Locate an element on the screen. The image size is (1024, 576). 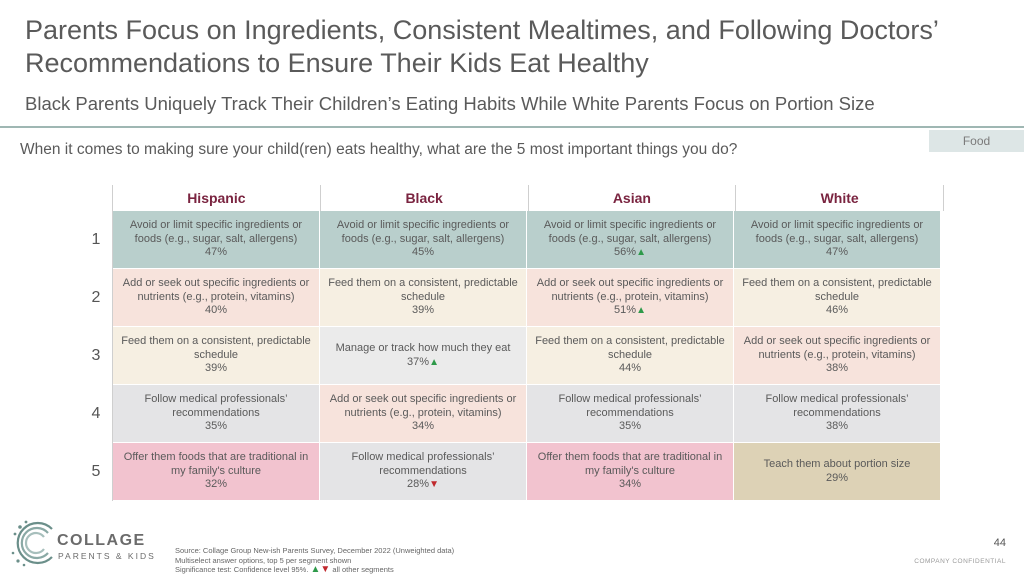
column-header-black: Black is located at coordinates (425, 198).